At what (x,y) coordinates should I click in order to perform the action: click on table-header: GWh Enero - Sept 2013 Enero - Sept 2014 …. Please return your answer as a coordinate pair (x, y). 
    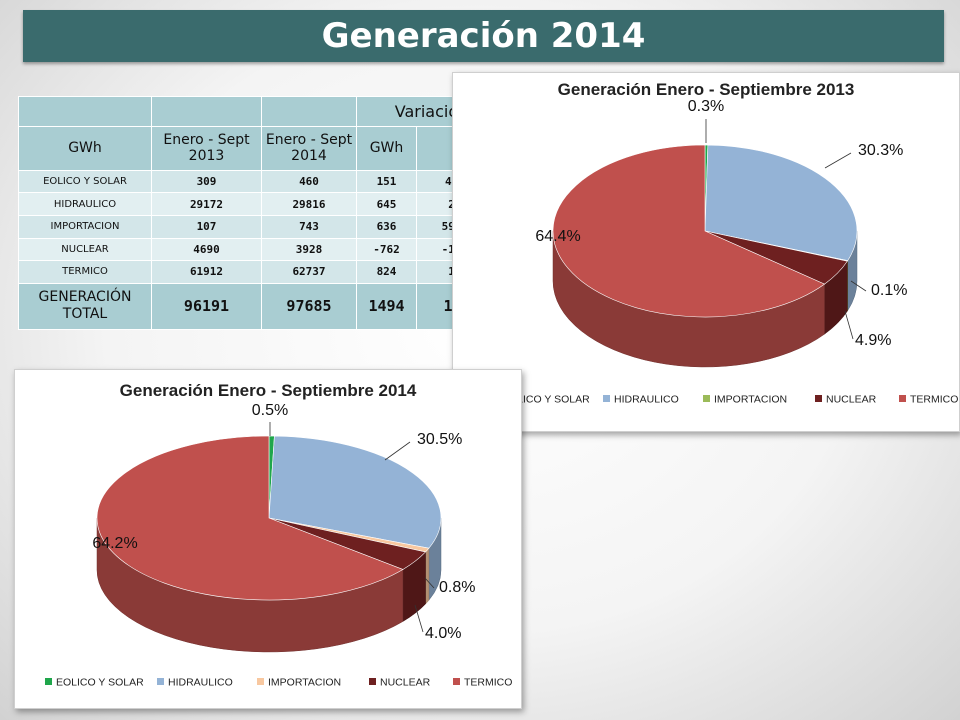
    Looking at the image, I should click on (263, 148).